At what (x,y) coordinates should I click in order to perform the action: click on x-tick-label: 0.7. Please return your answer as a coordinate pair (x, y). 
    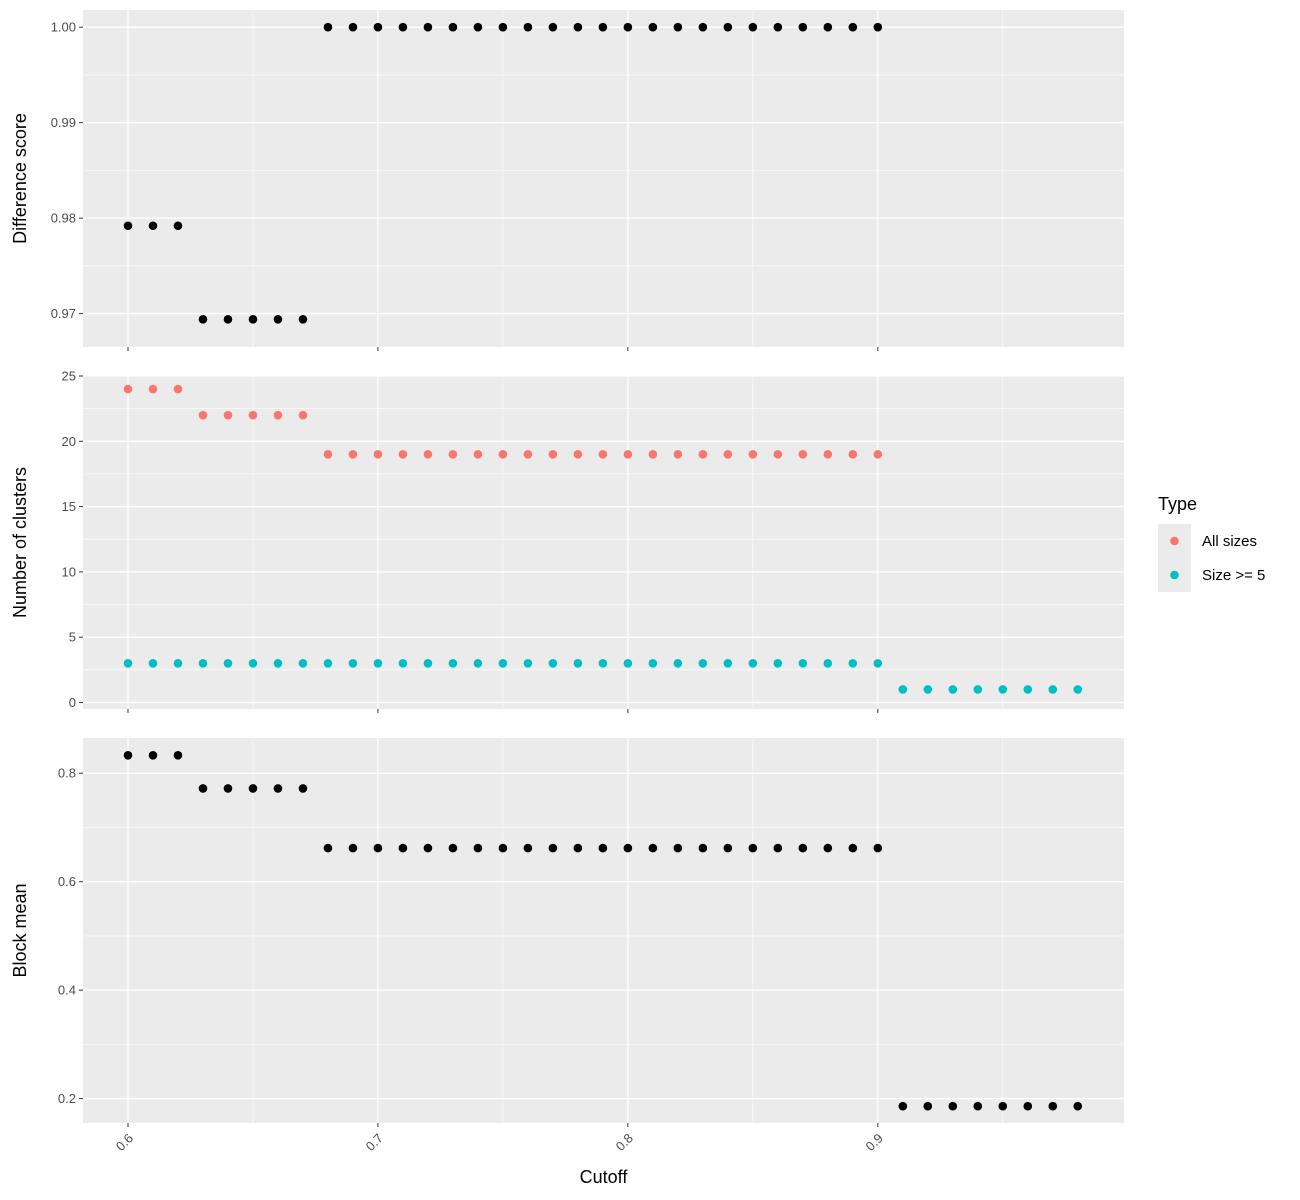
    Looking at the image, I should click on (374, 1142).